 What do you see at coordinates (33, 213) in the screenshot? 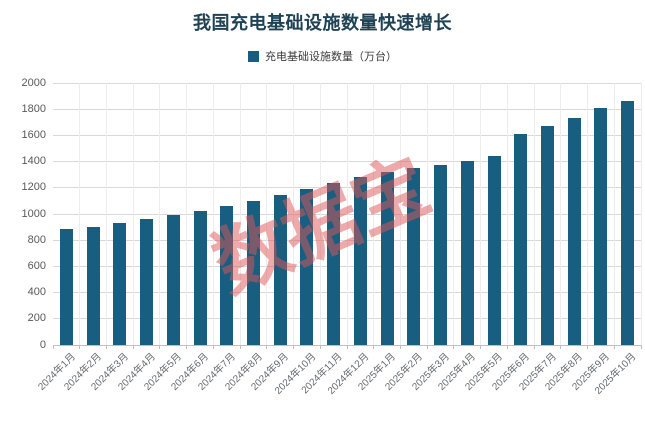
I see `y-tick-label-1000: 1000` at bounding box center [33, 213].